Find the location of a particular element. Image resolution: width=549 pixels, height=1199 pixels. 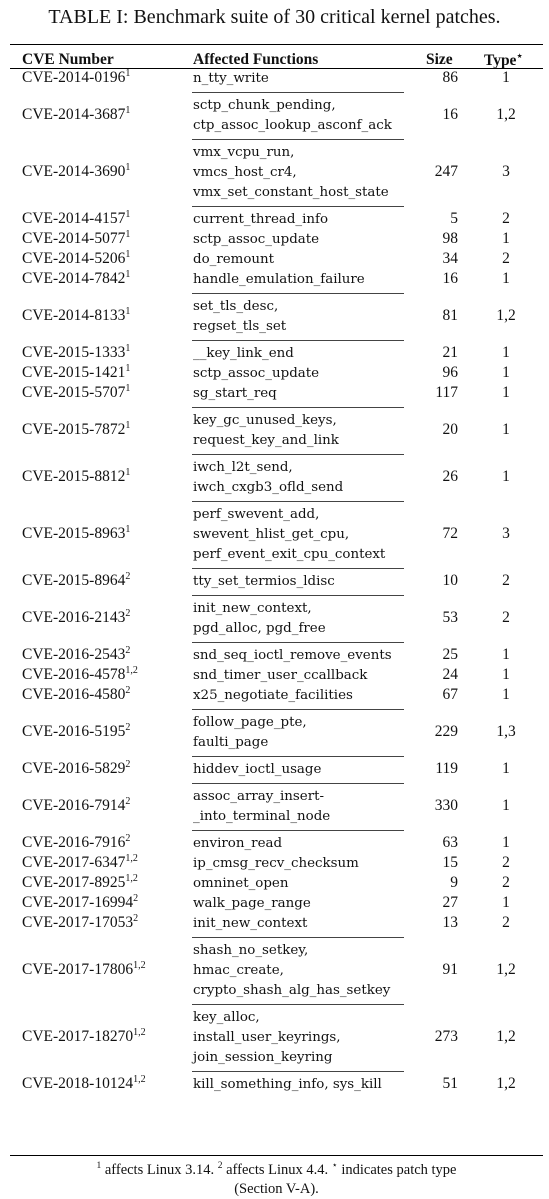

cve-id: CVE-2015-8964 is located at coordinates (74, 580).